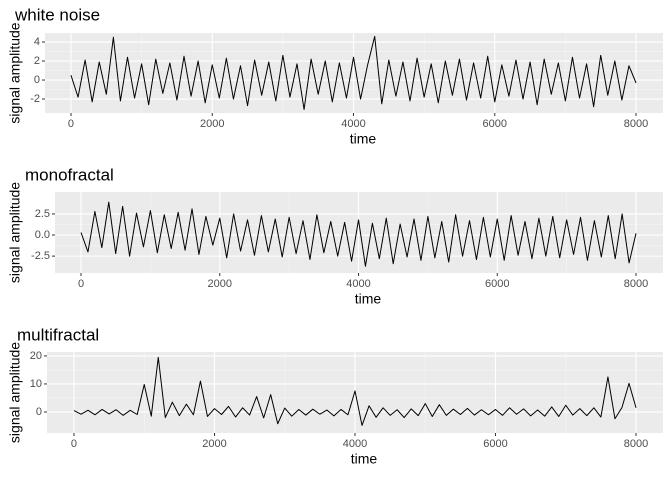 The width and height of the screenshot is (672, 480). Describe the element at coordinates (36, 356) in the screenshot. I see `y-tick-label: 20` at that location.